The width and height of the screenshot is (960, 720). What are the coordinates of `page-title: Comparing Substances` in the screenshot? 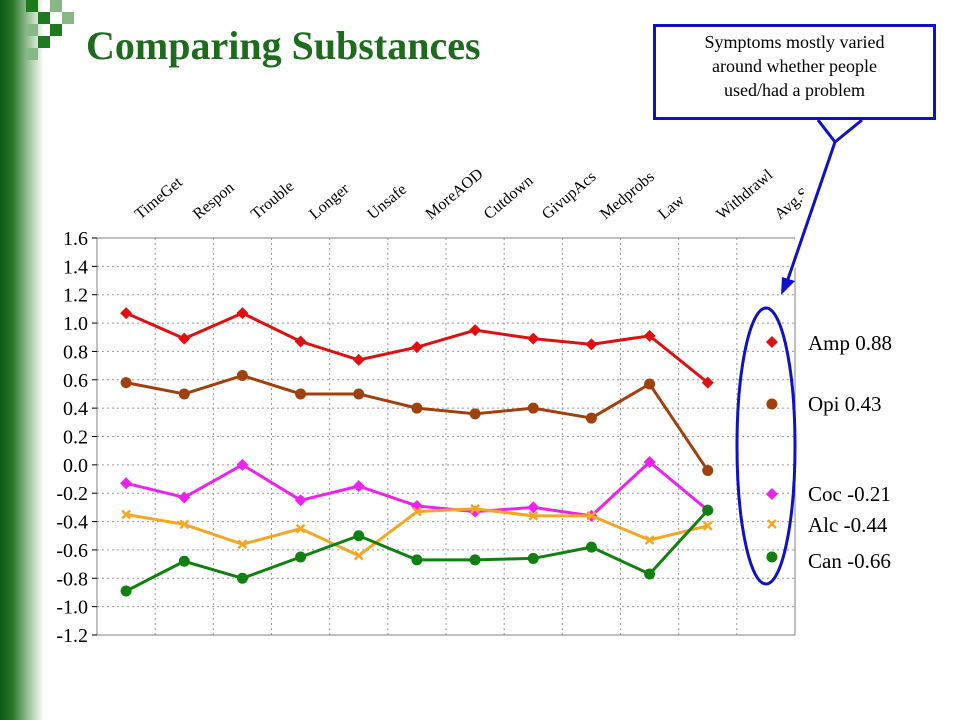 It's located at (283, 45).